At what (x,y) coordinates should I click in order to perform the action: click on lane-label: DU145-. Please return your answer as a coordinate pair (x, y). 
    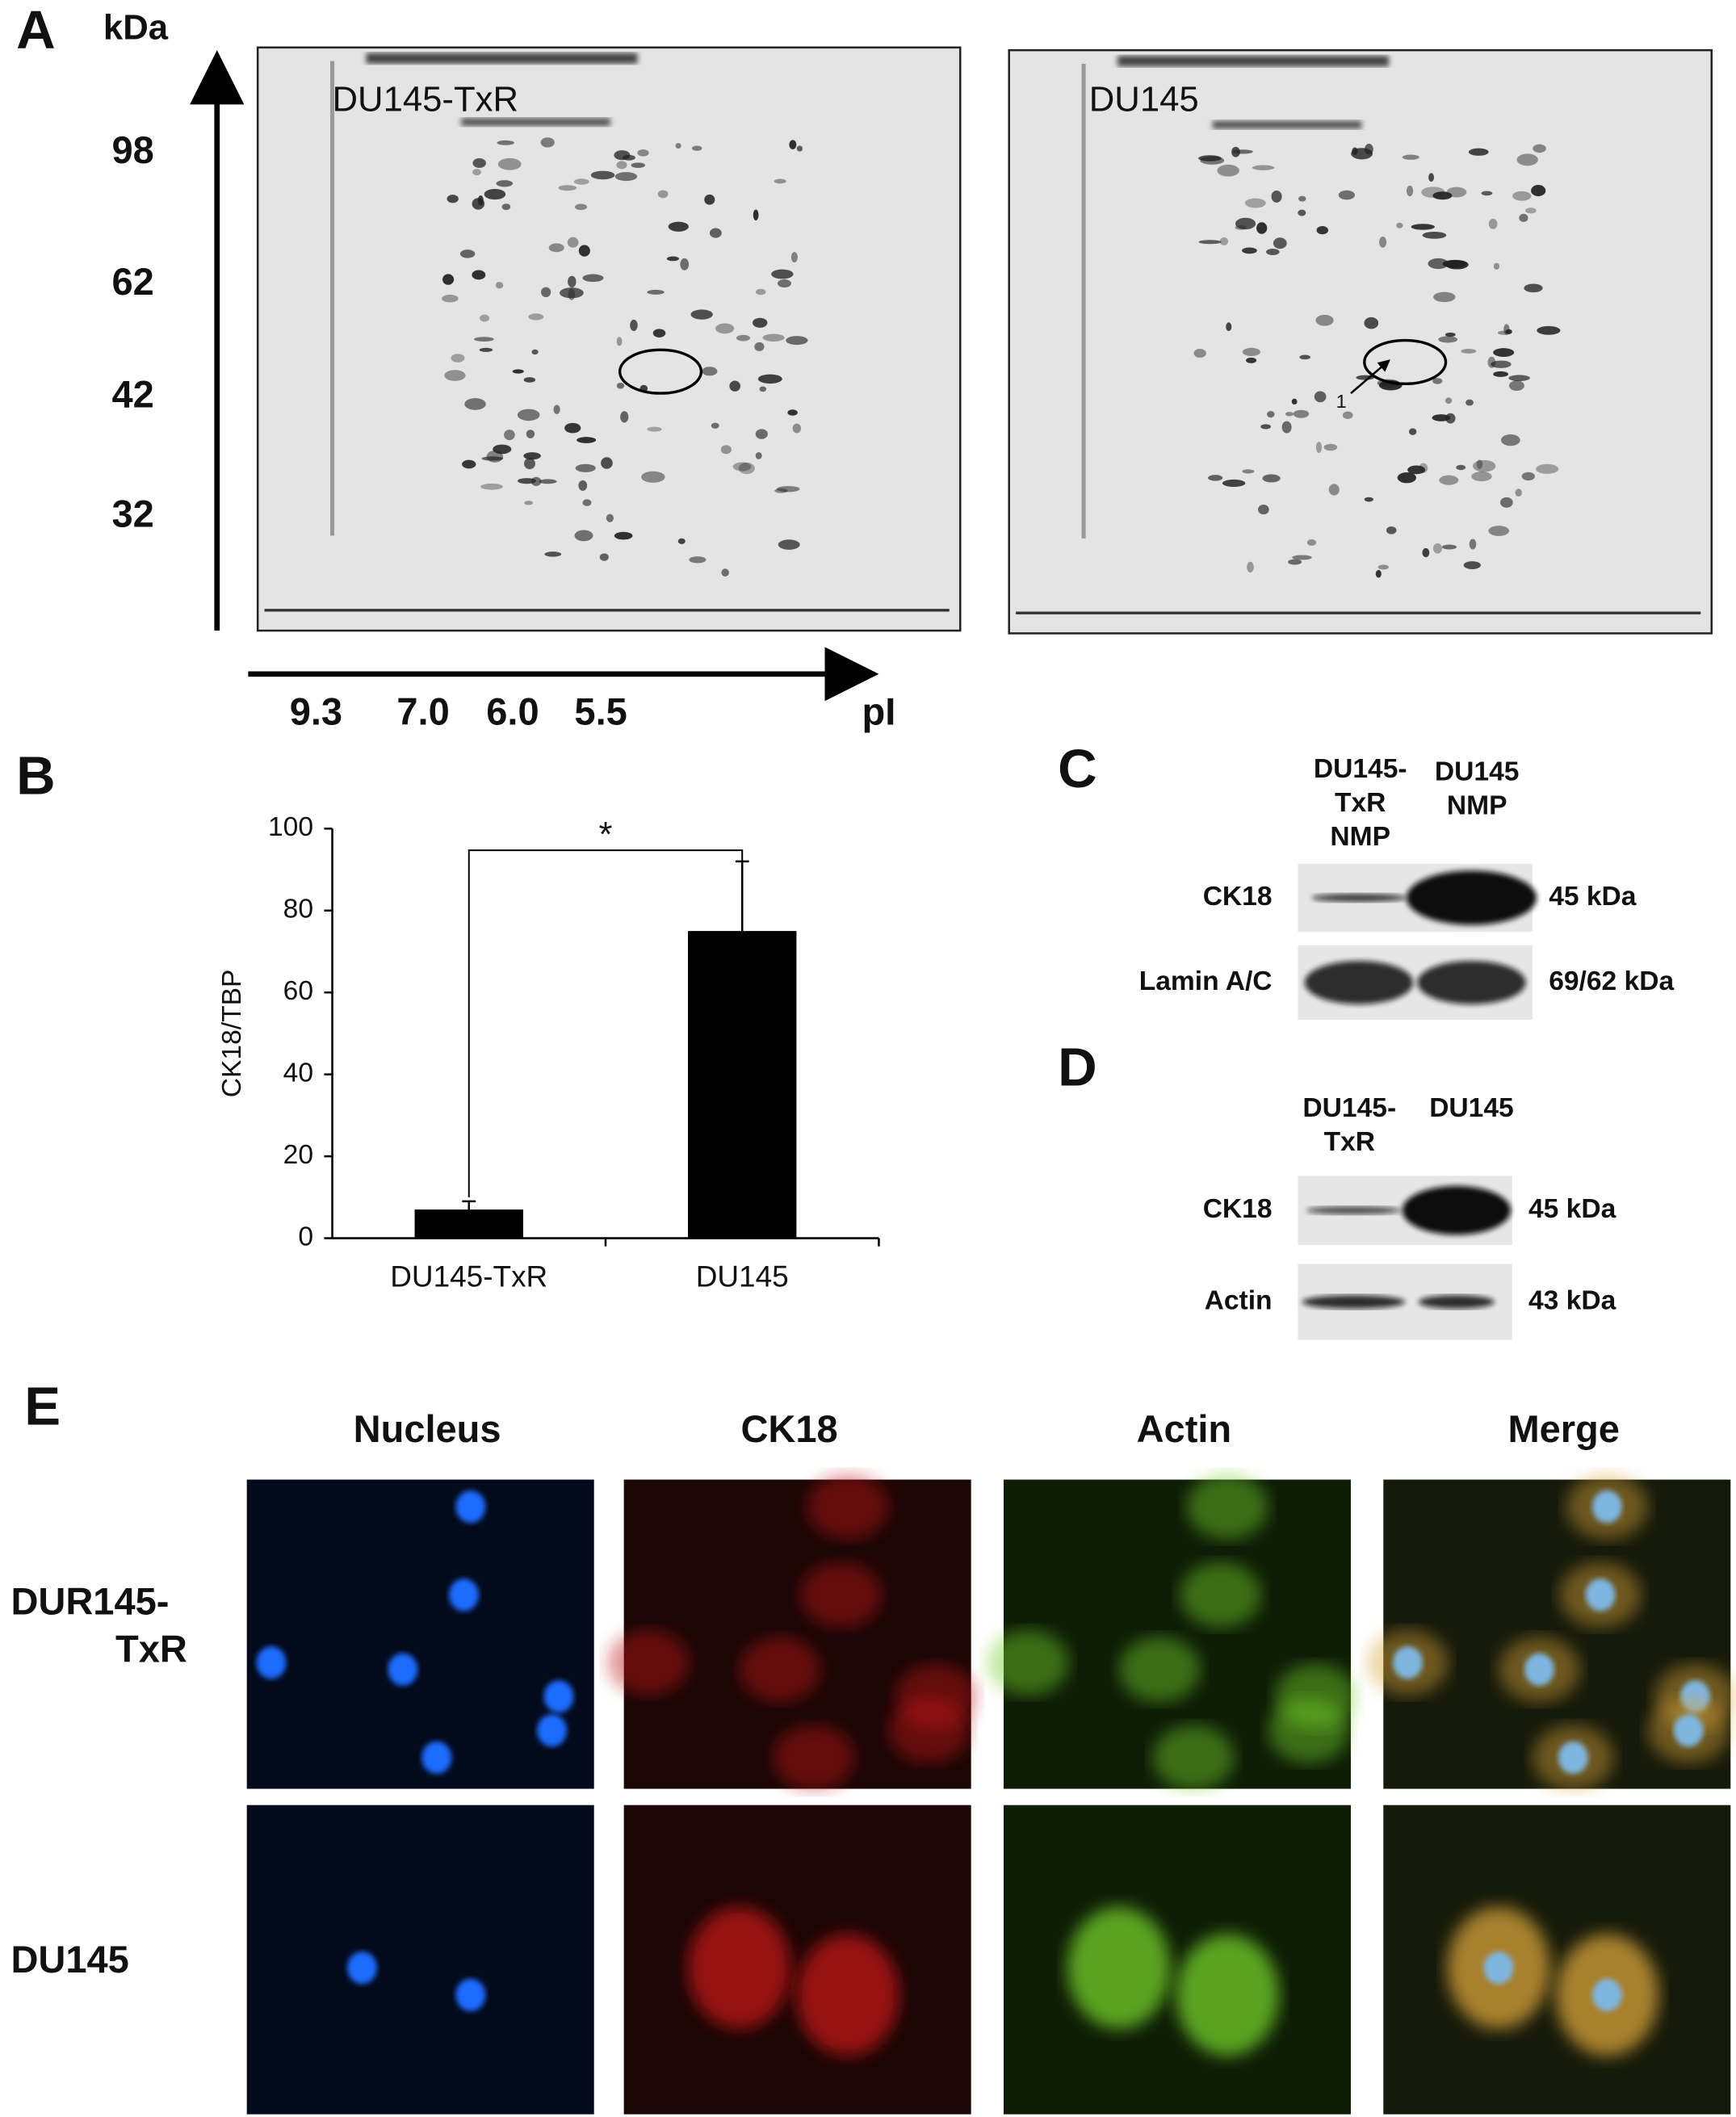
    Looking at the image, I should click on (1349, 1108).